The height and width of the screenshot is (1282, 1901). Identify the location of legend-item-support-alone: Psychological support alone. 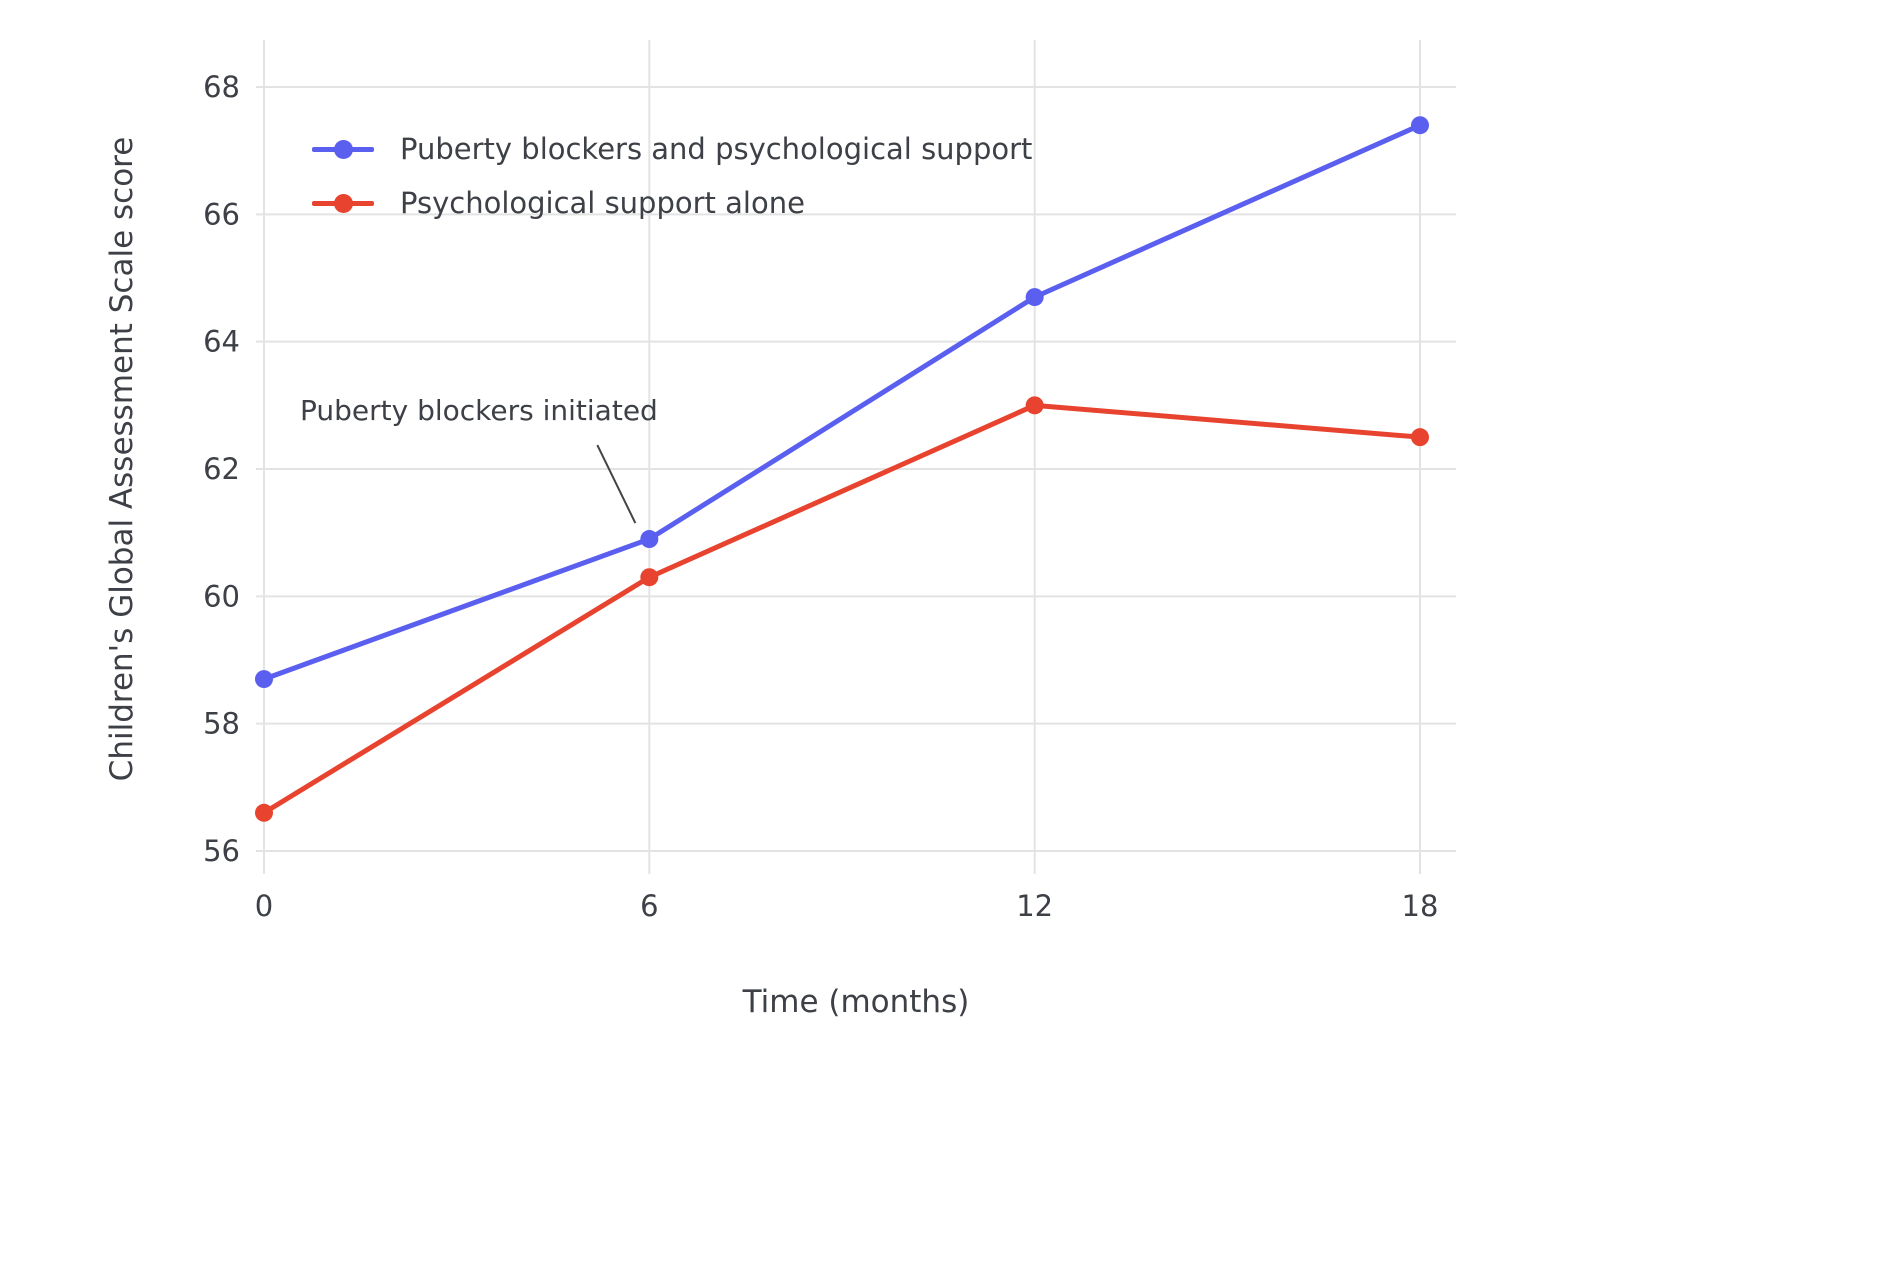
(672, 203).